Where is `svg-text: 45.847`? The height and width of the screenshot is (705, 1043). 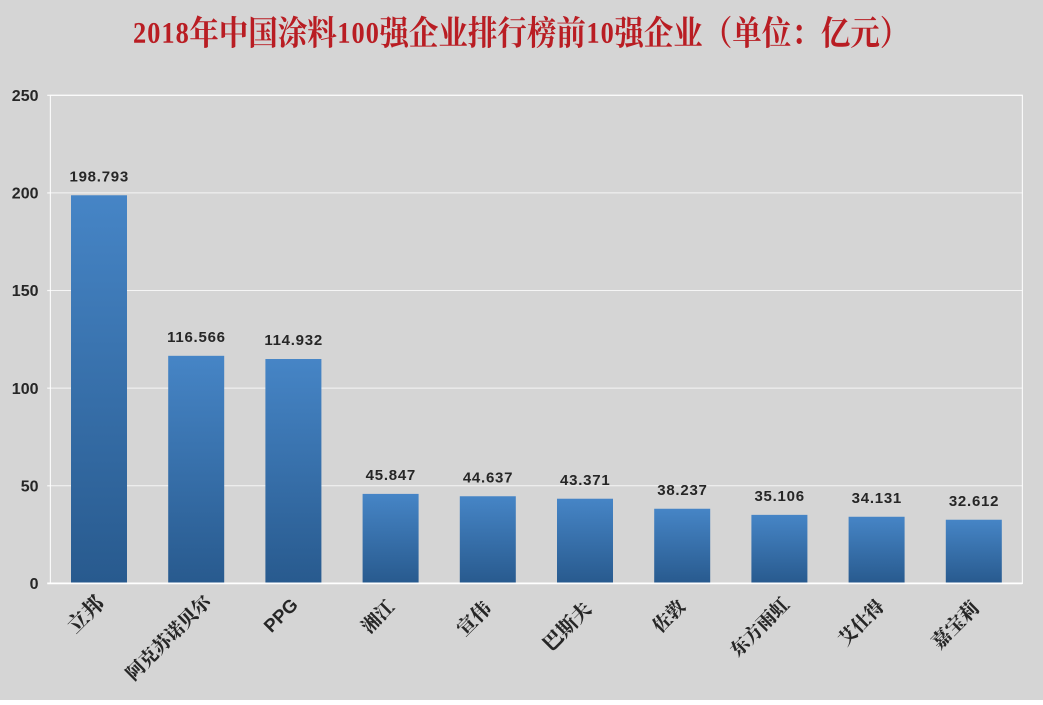
svg-text: 45.847 is located at coordinates (391, 475).